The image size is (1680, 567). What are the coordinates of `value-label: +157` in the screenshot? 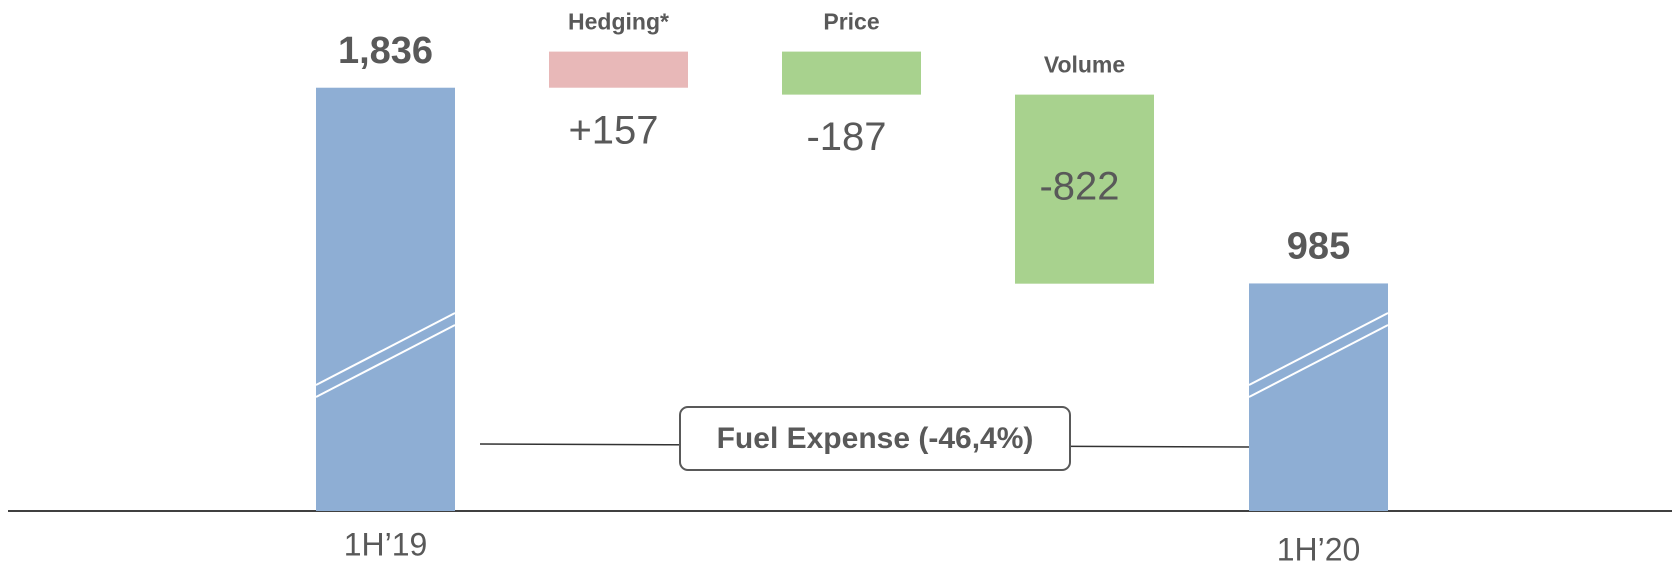 It's located at (613, 130).